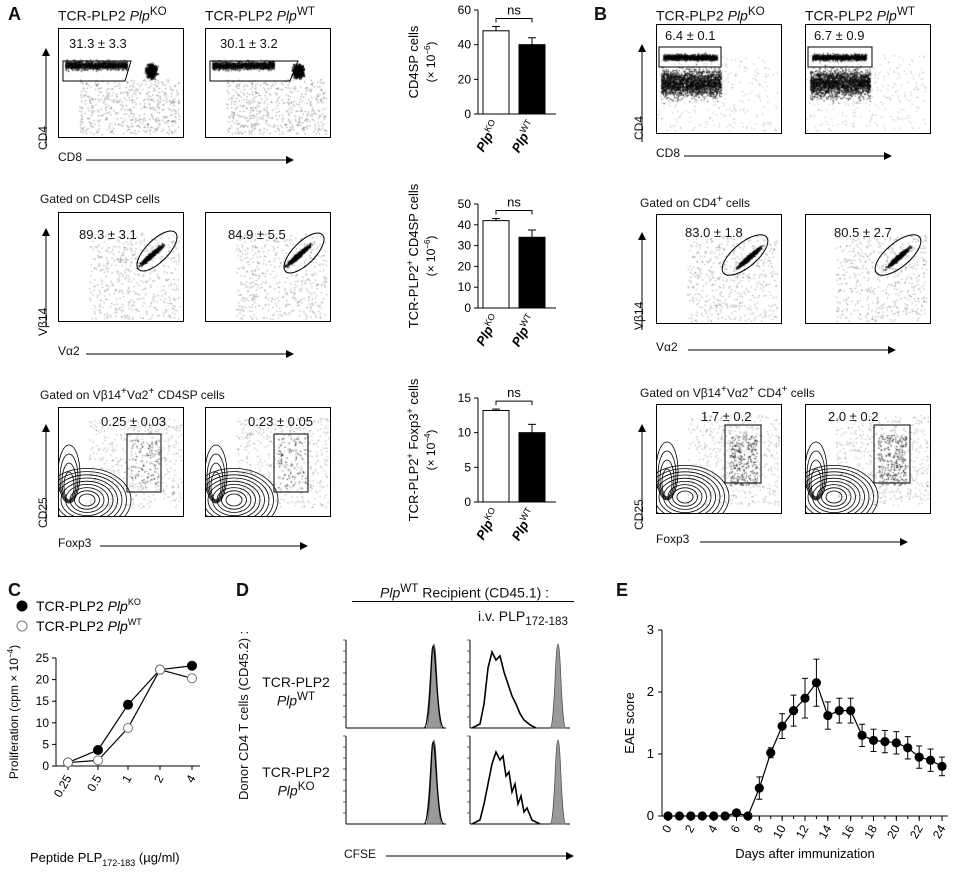  What do you see at coordinates (487, 136) in the screenshot?
I see `bar-category-label: PlpKO` at bounding box center [487, 136].